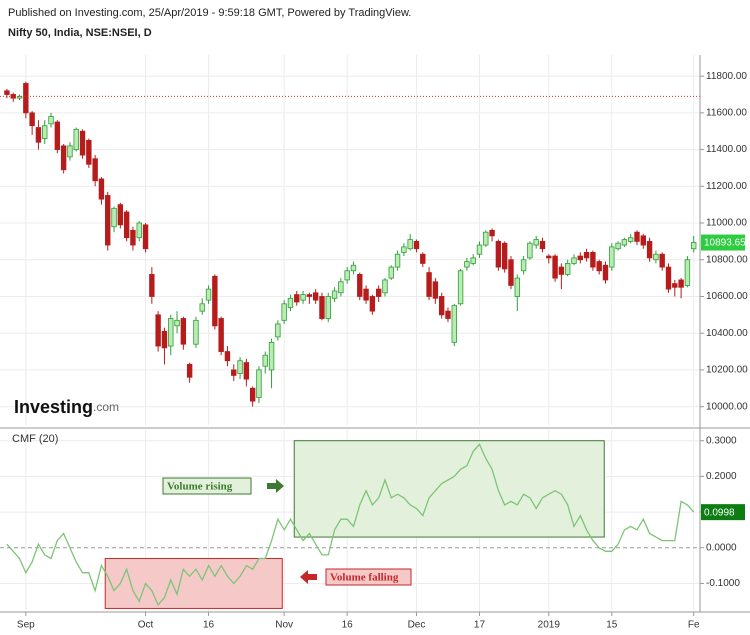 The height and width of the screenshot is (635, 750). Describe the element at coordinates (726, 186) in the screenshot. I see `y-tick-label: 11200.00` at that location.